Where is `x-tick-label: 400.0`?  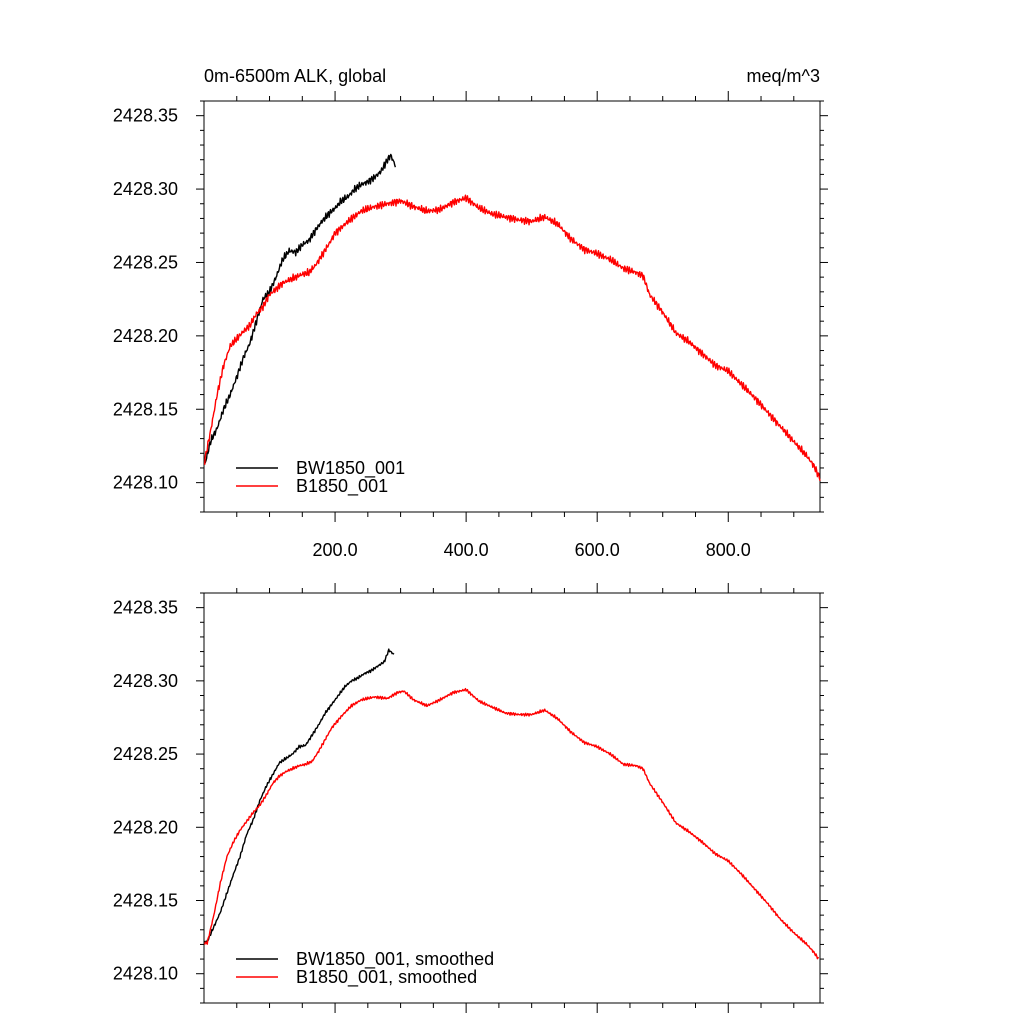
x-tick-label: 400.0 is located at coordinates (466, 550).